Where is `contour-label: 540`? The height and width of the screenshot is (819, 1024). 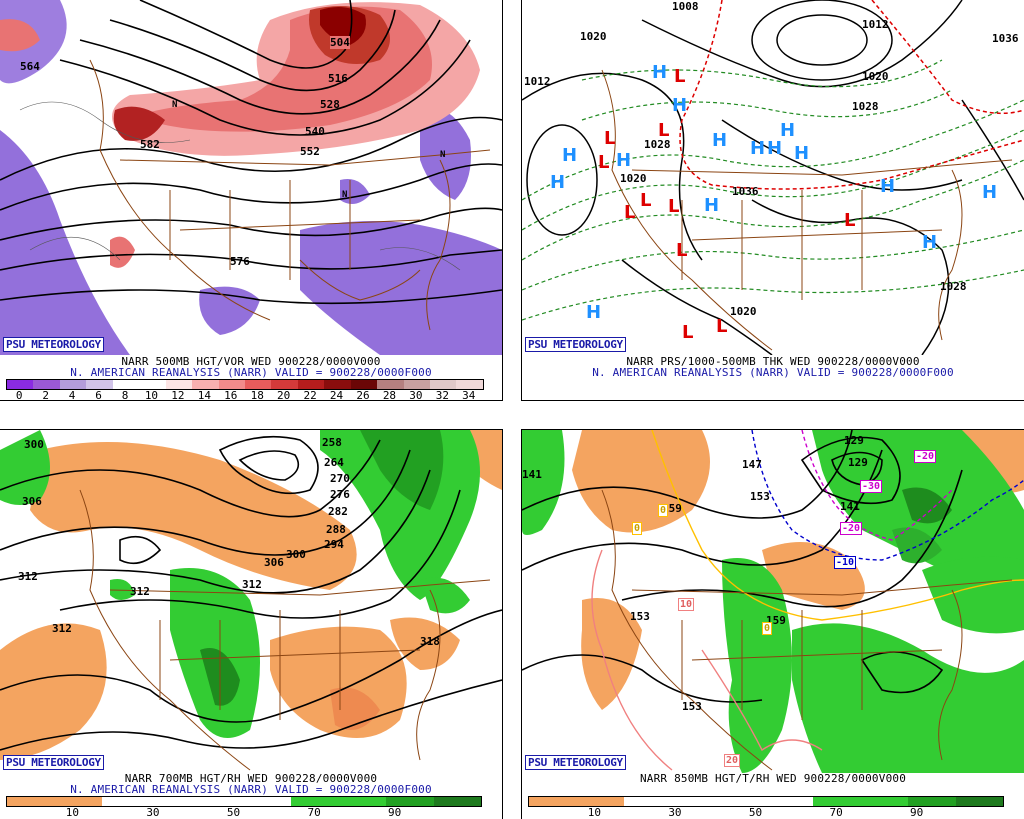 contour-label: 540 is located at coordinates (315, 131).